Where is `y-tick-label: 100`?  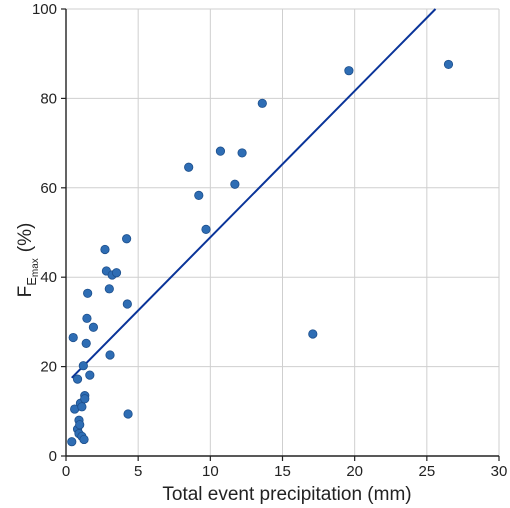
y-tick-label: 100 is located at coordinates (44, 9).